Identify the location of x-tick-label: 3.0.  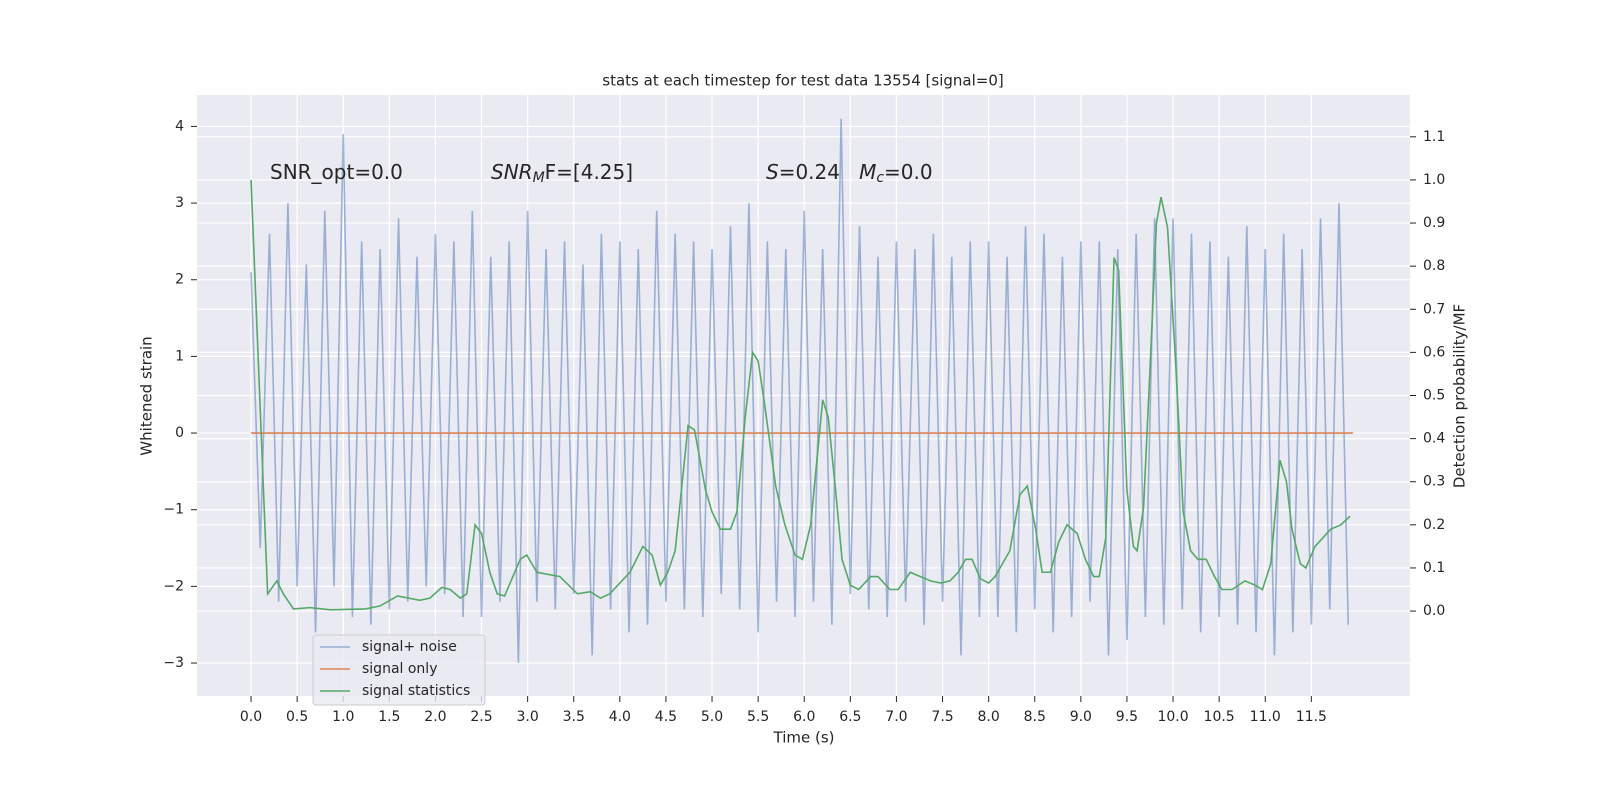
(528, 717).